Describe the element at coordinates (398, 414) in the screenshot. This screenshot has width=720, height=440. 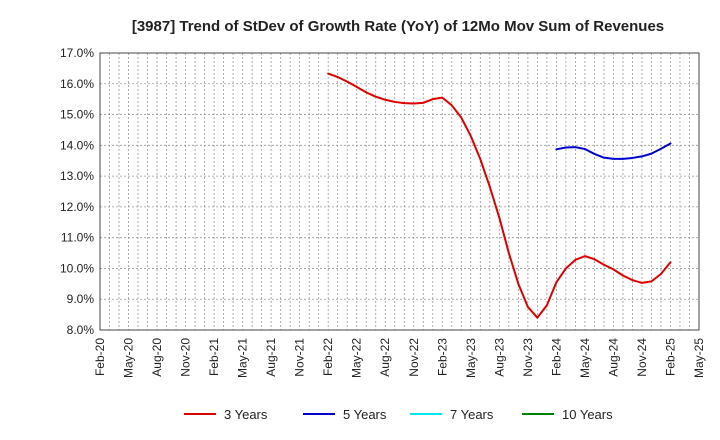
I see `legend: 3 Years 5 Years 7 Years 10 Years` at that location.